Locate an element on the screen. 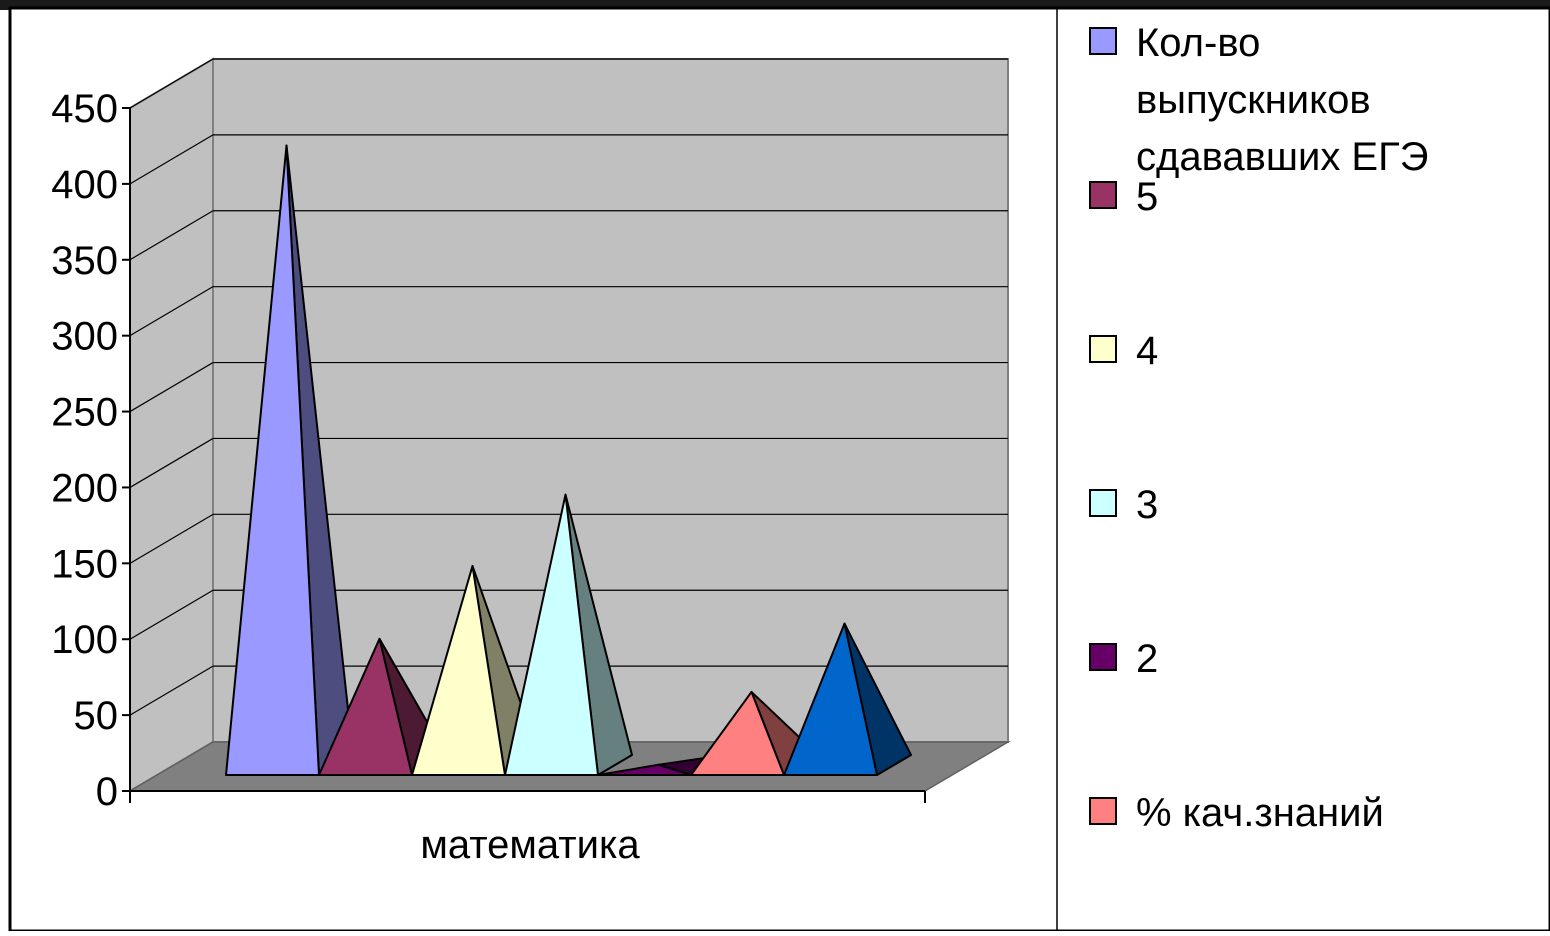 This screenshot has width=1550, height=936. legend-label: выпускников is located at coordinates (1253, 100).